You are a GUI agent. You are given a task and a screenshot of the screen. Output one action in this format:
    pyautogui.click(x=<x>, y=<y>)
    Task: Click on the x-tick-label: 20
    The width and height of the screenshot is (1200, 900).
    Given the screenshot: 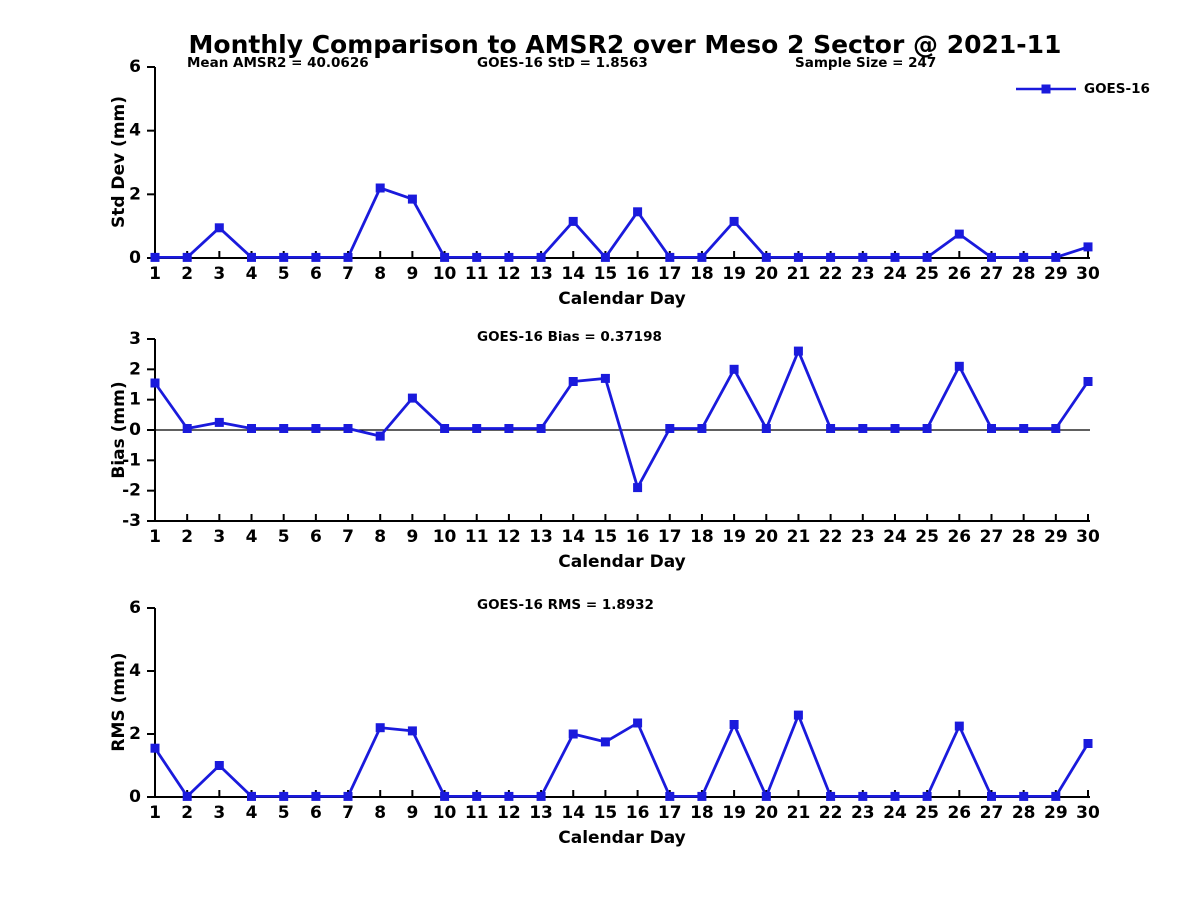 What is the action you would take?
    pyautogui.click(x=766, y=274)
    